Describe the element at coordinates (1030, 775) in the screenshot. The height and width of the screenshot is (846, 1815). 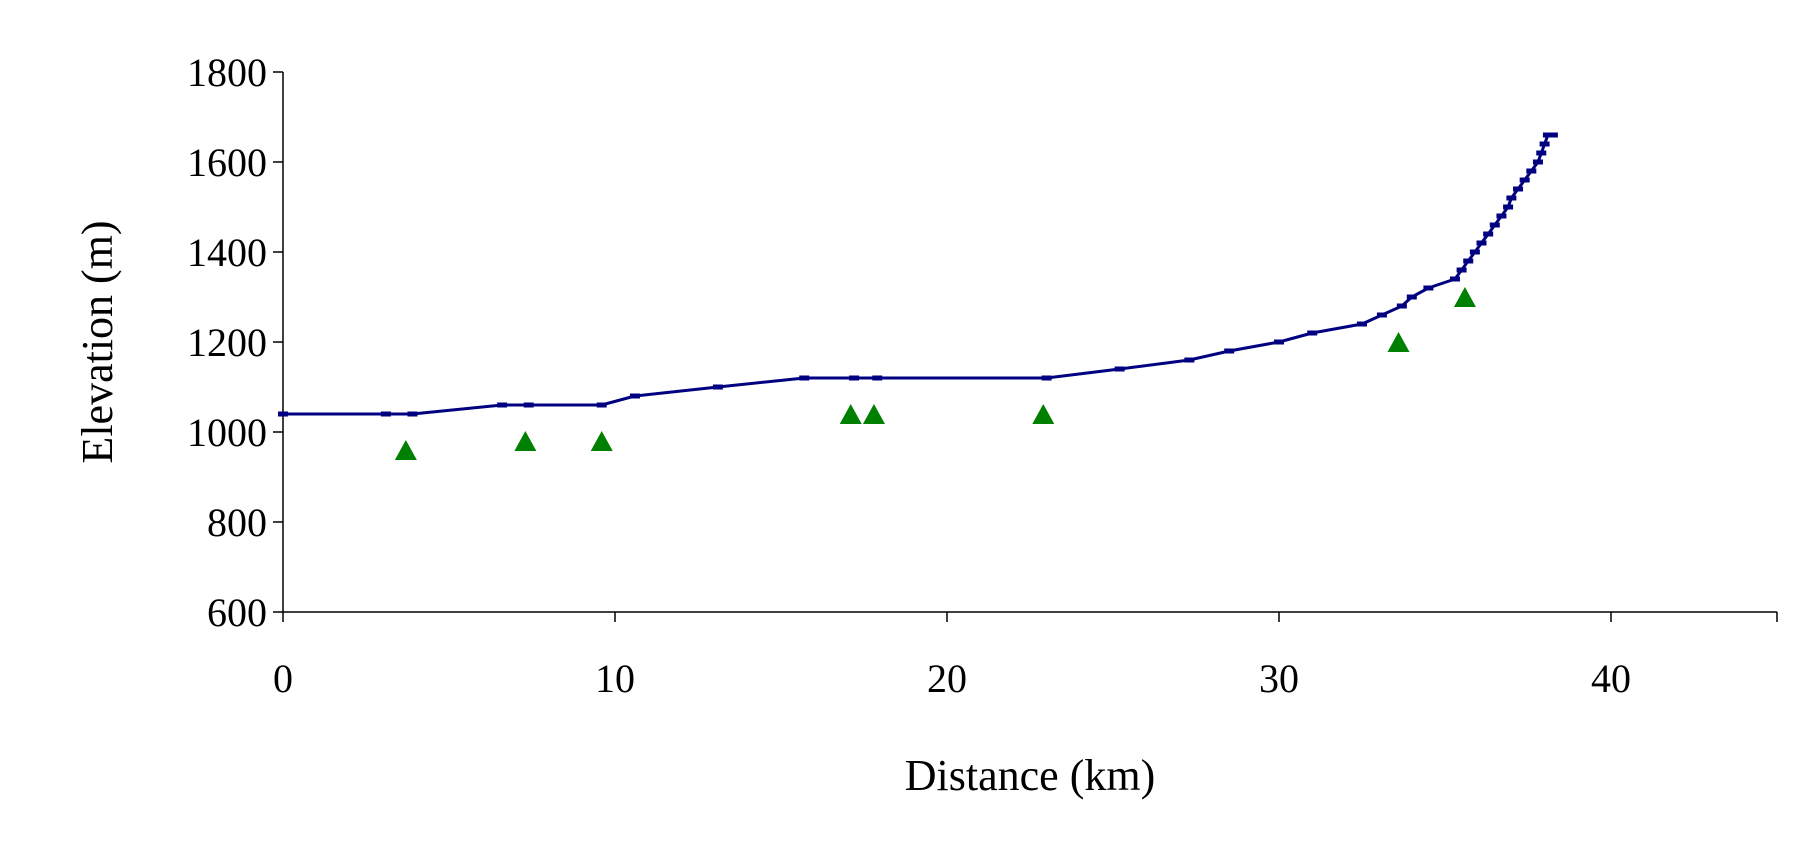
I see `x-axis-title: Distance (km)` at that location.